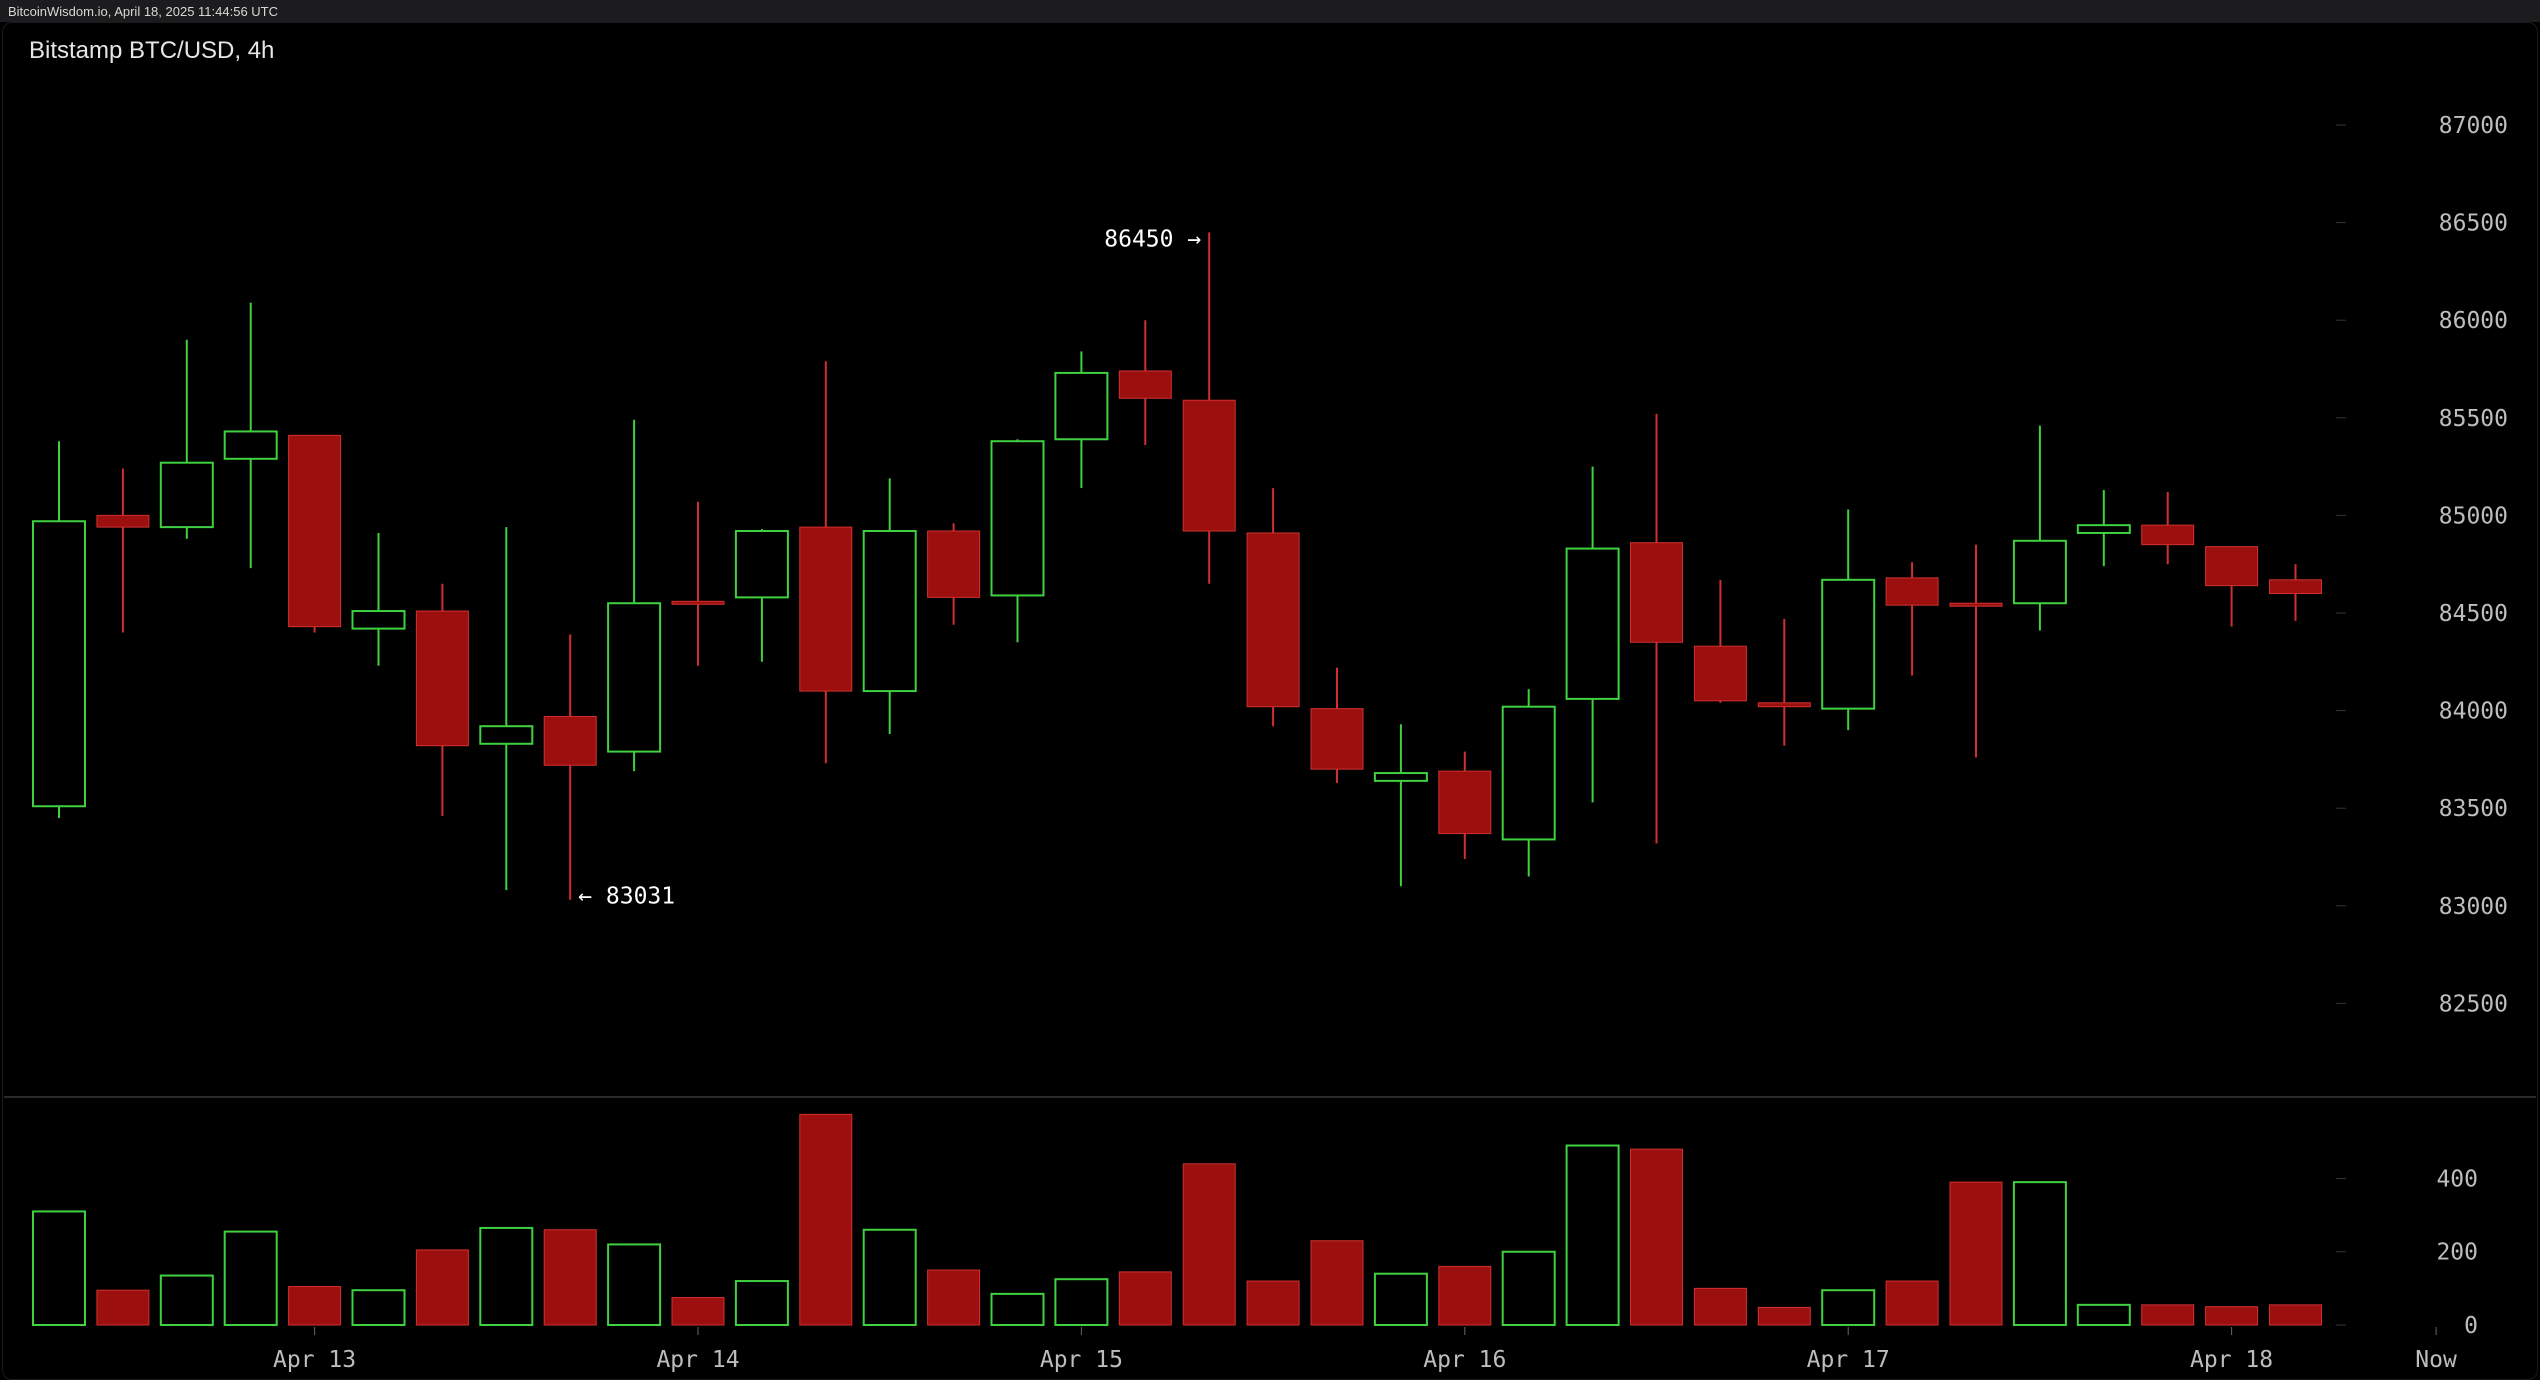 This screenshot has height=1380, width=2540. I want to click on x-tick-label: Apr 15, so click(1081, 1360).